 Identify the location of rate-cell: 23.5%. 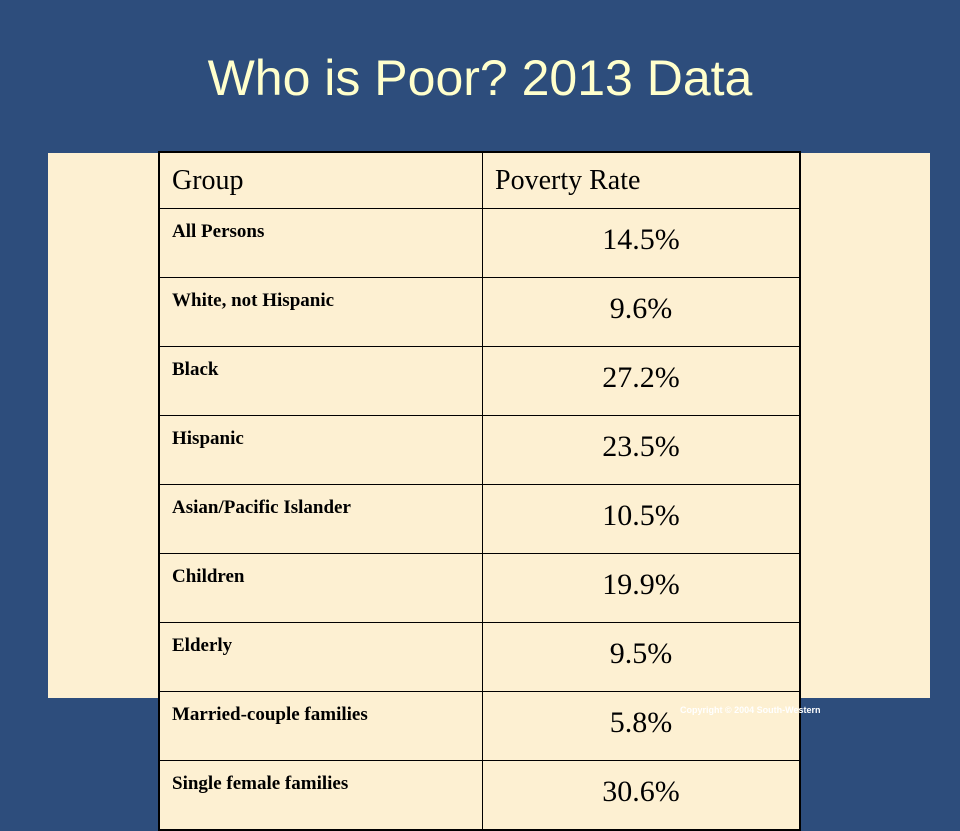
(641, 450).